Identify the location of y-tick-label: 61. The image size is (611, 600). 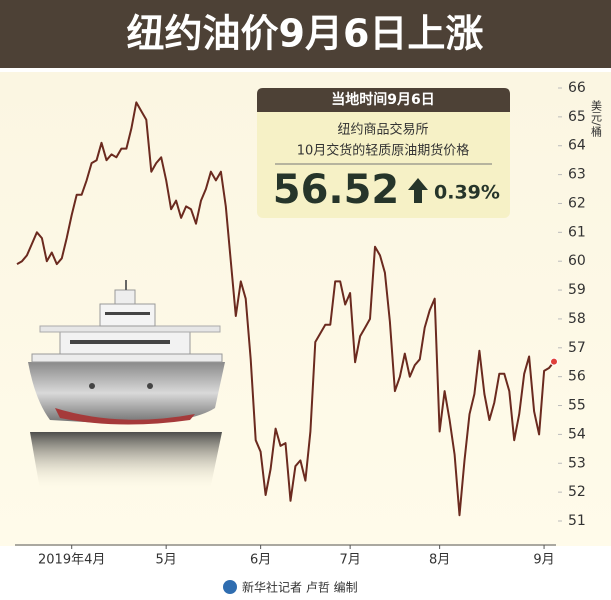
(577, 232).